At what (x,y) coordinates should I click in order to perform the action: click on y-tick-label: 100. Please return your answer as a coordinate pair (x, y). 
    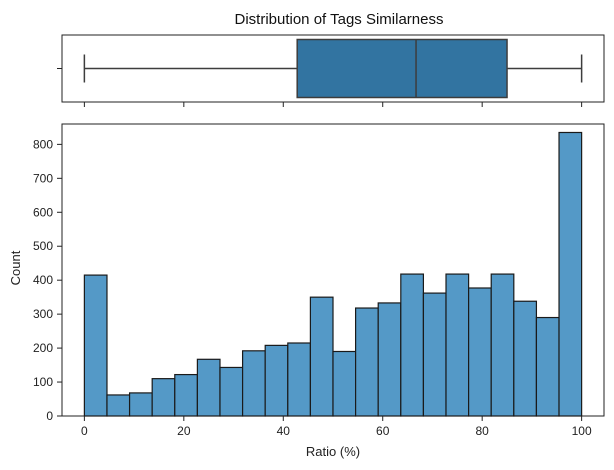
    Looking at the image, I should click on (43, 382).